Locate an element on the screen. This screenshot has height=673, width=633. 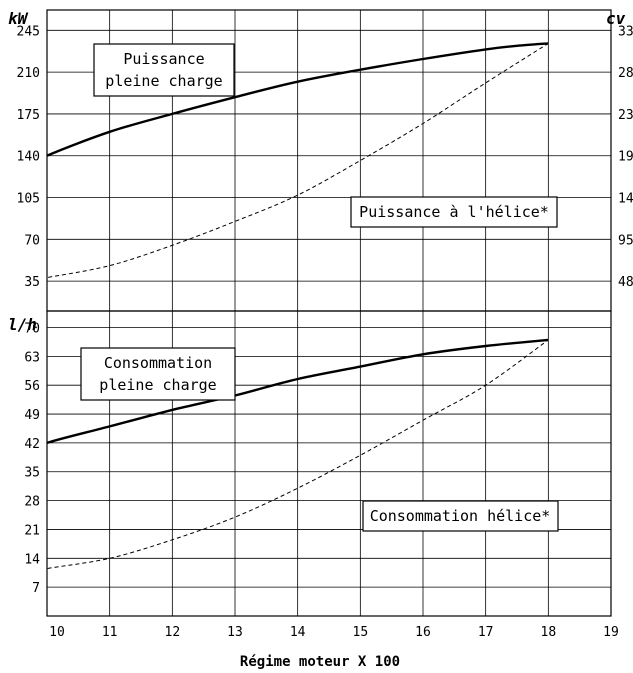
y-tick-label-left: 14 is located at coordinates (32, 559).